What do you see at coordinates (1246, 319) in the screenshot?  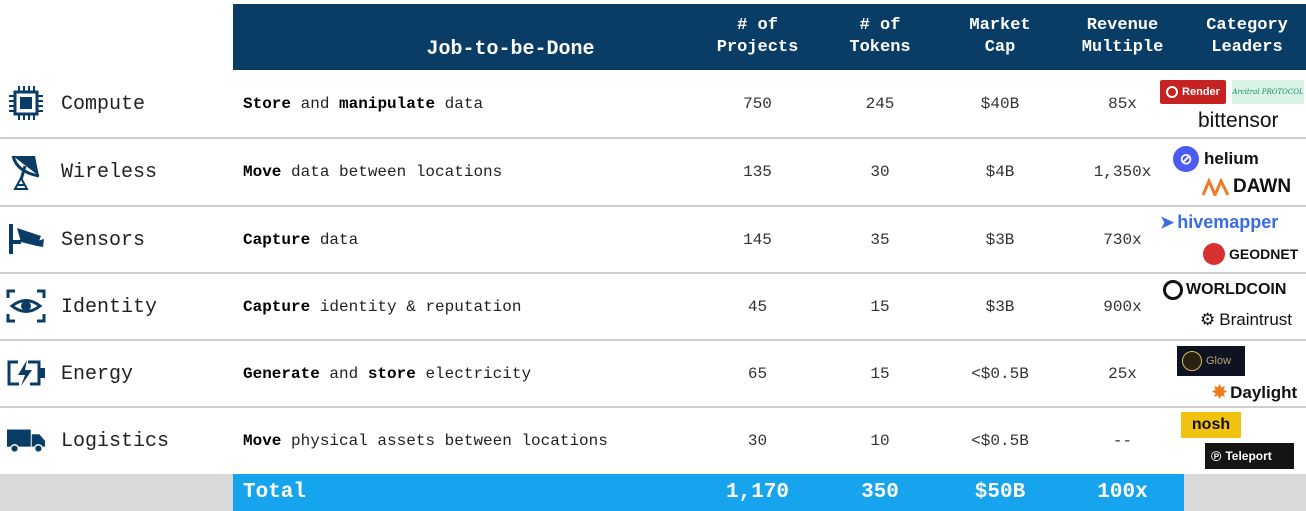 I see `logo-braintrust: ⚙ Braintrust` at bounding box center [1246, 319].